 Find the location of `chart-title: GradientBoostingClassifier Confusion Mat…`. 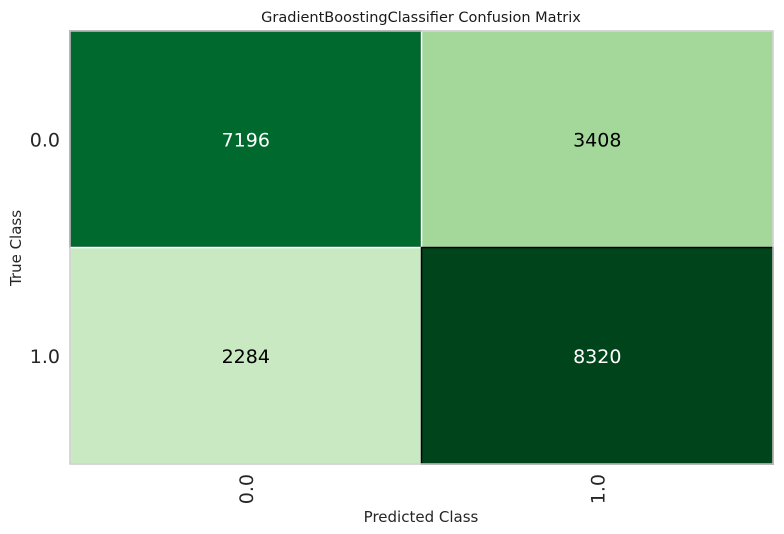

chart-title: GradientBoostingClassifier Confusion Mat… is located at coordinates (421, 18).